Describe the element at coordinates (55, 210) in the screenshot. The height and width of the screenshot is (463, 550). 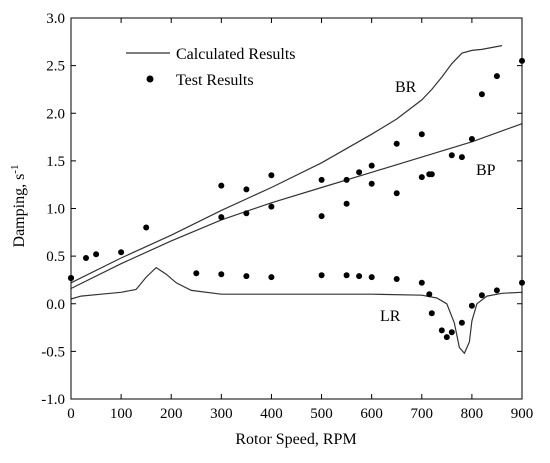
I see `y-tick-label: 1.0` at that location.